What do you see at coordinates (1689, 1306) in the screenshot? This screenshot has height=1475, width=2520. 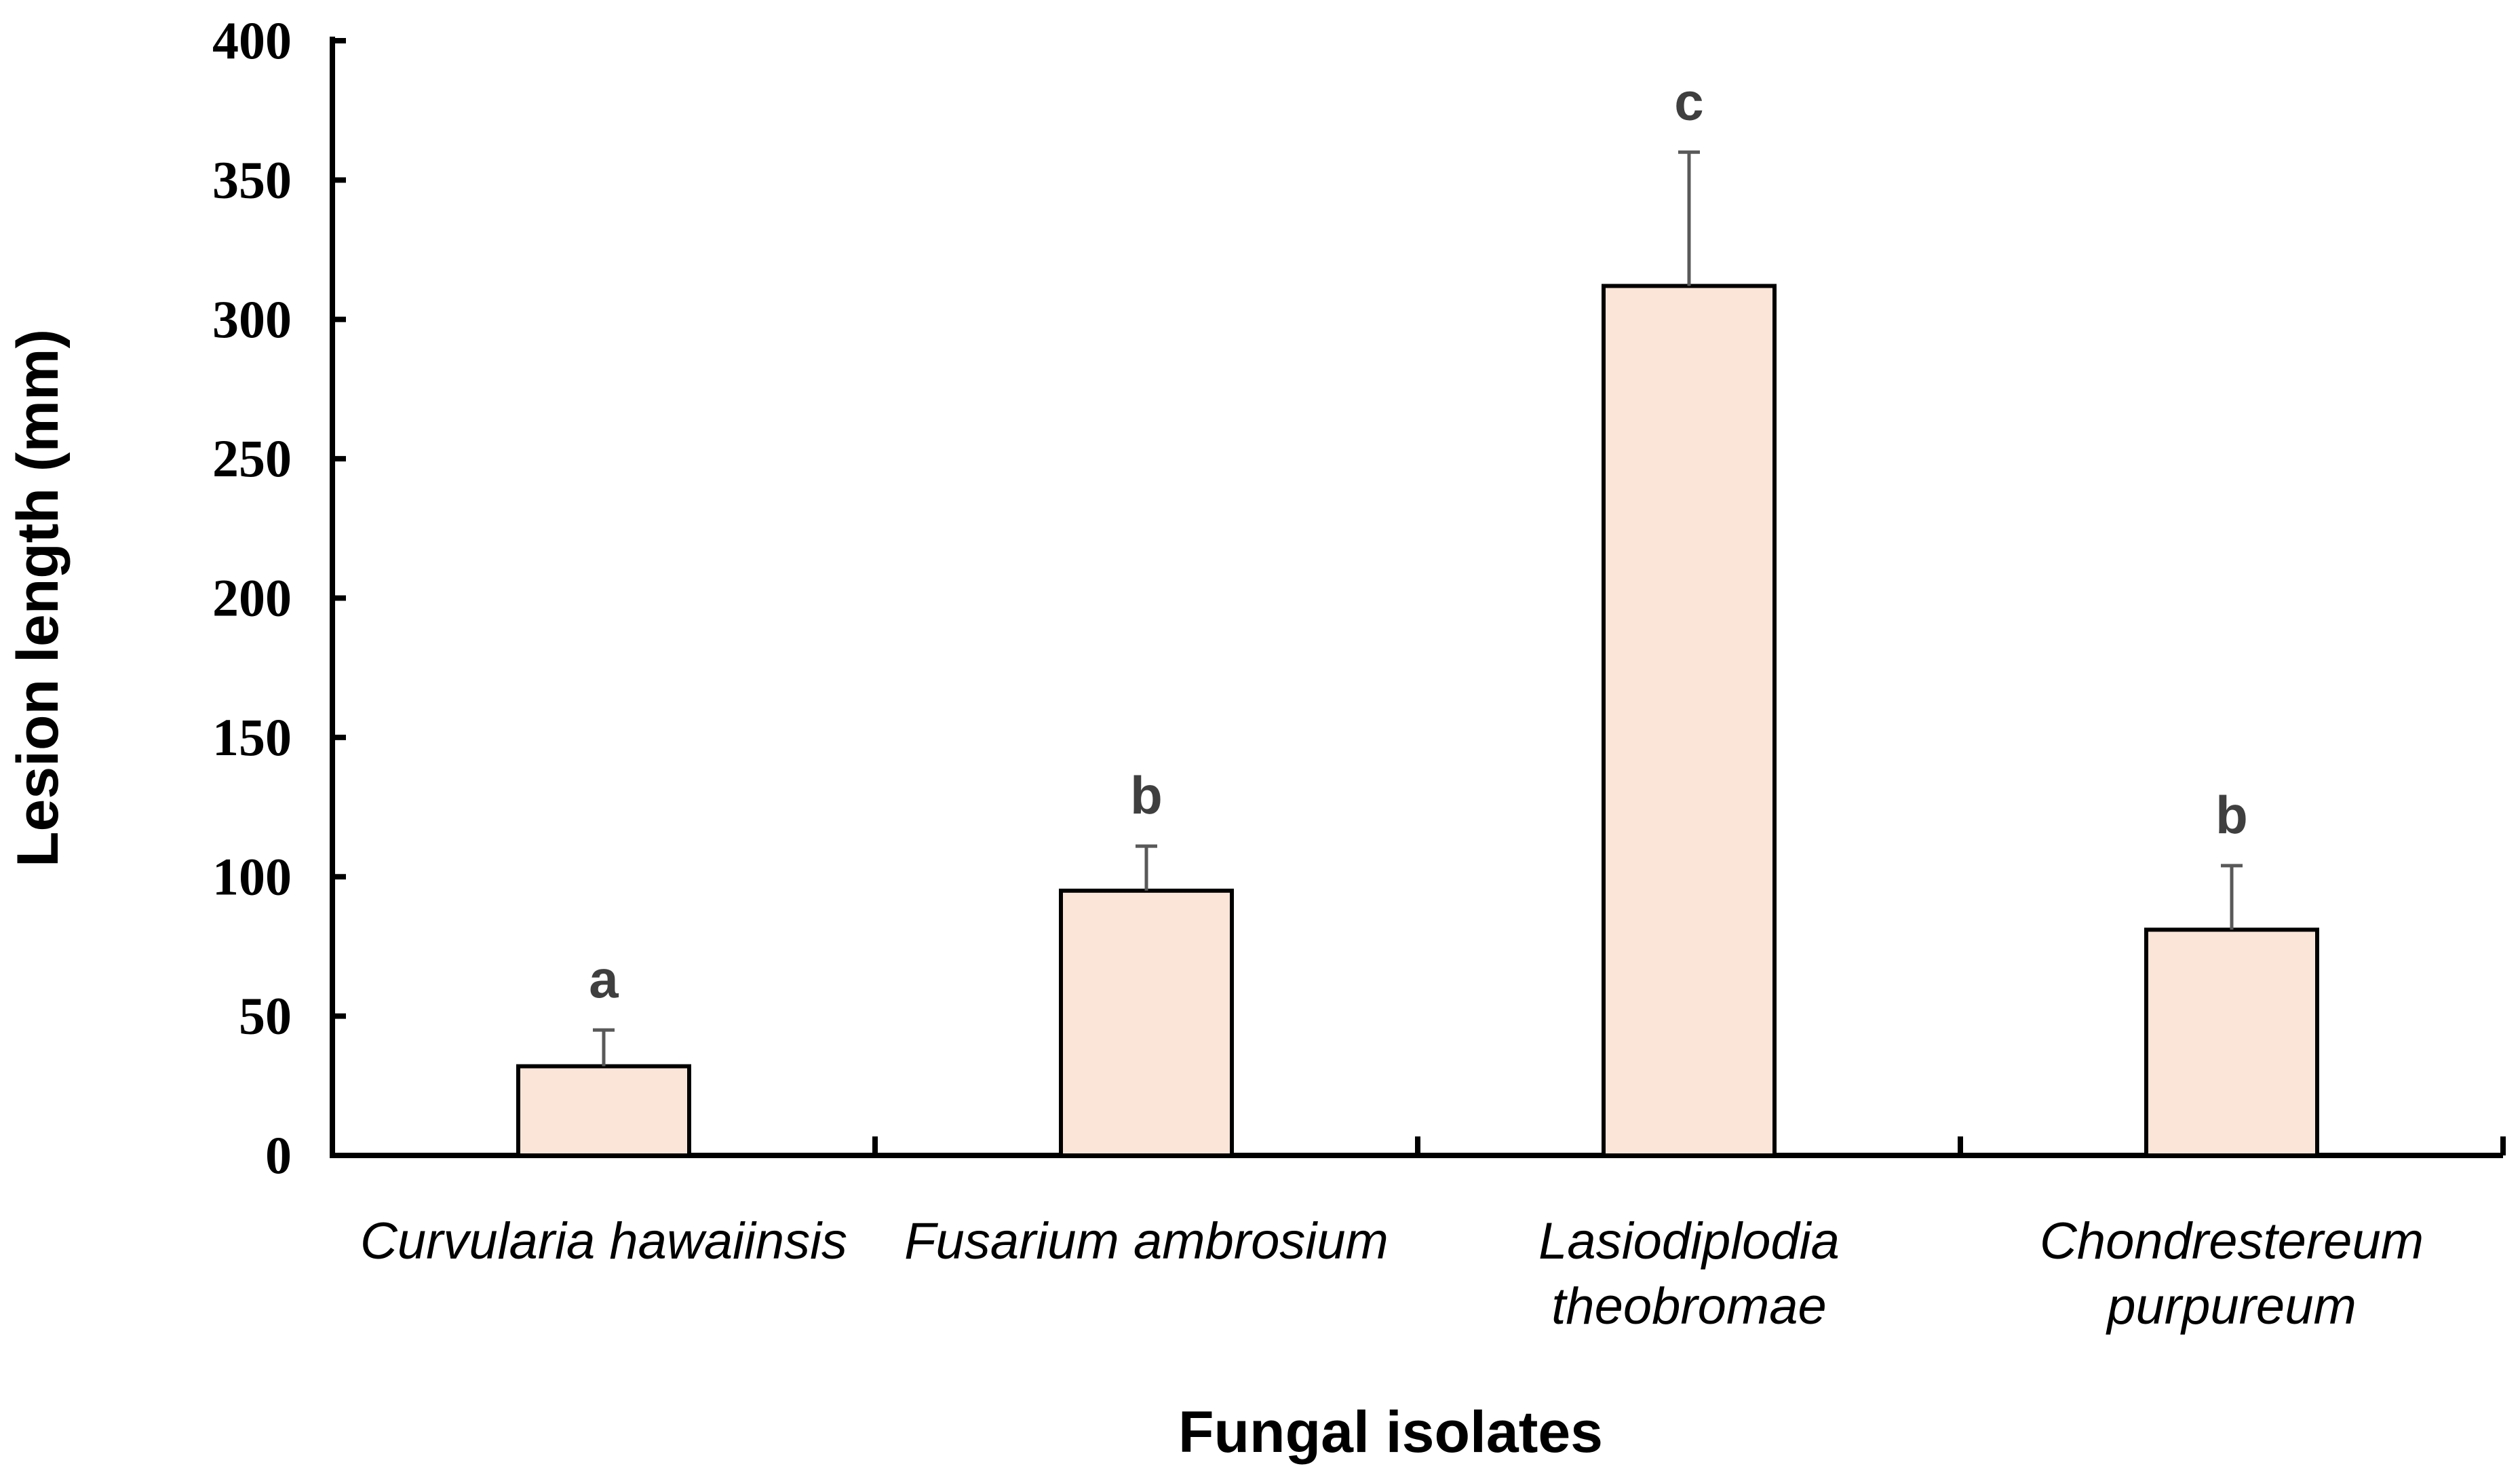 I see `x-category-label: theobromae` at bounding box center [1689, 1306].